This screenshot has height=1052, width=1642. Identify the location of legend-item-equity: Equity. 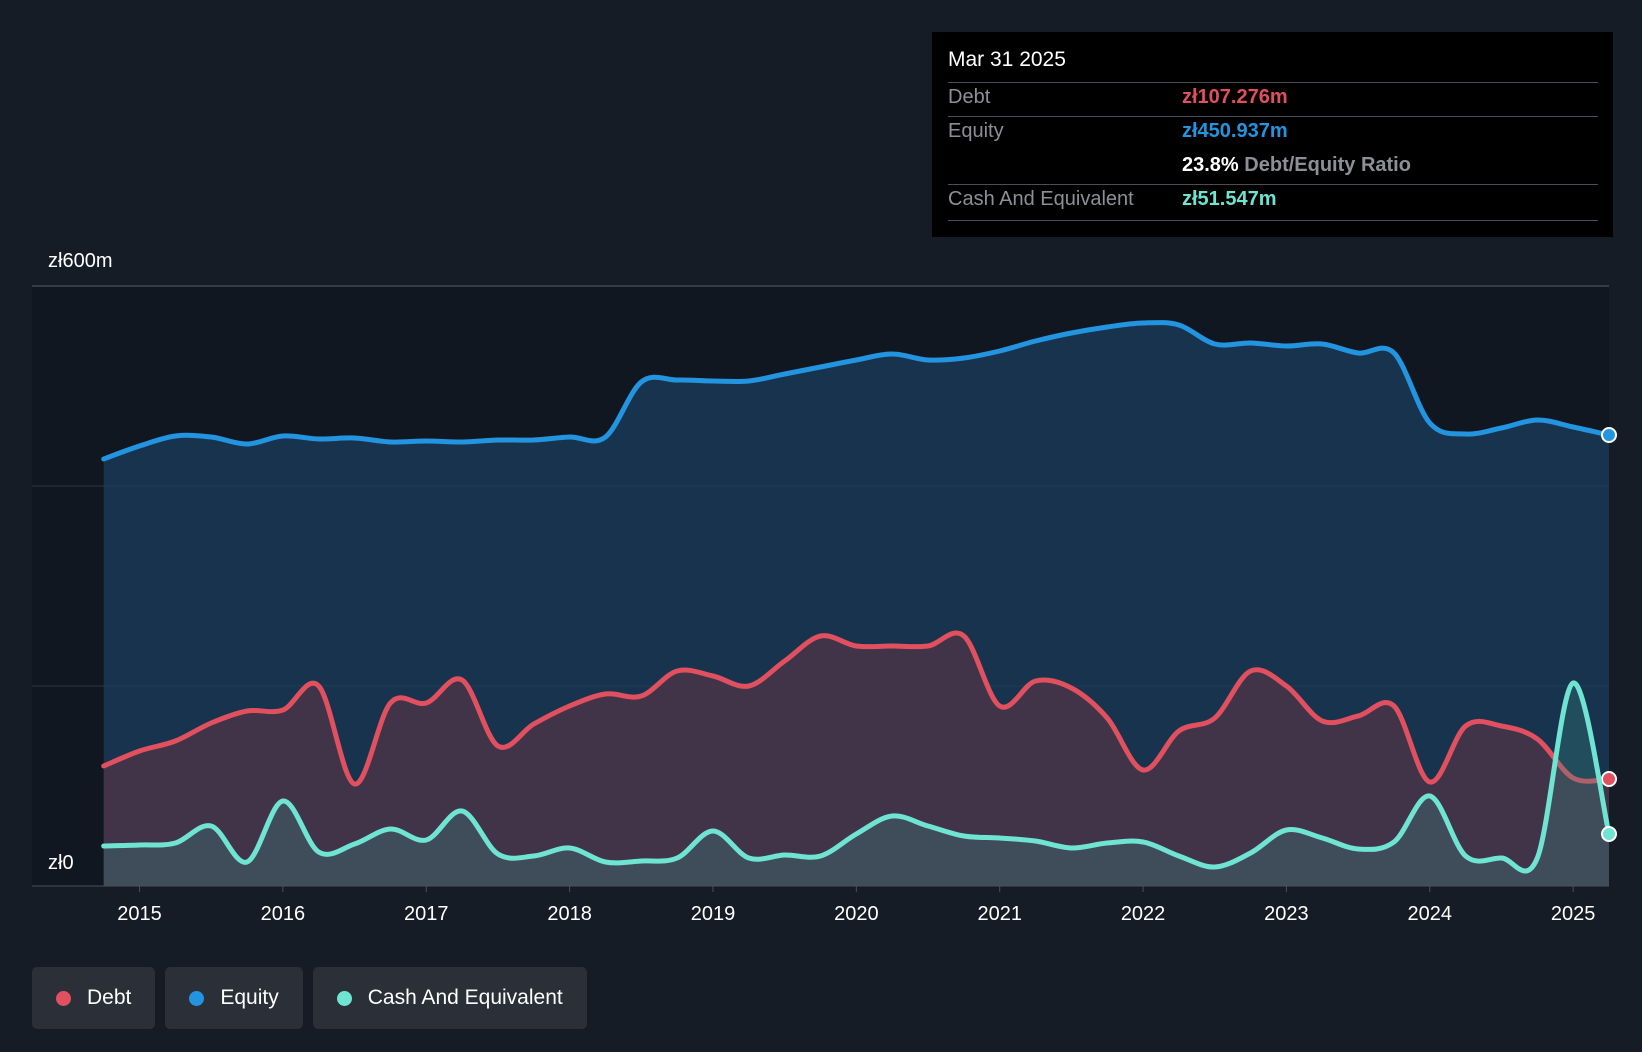
(234, 998).